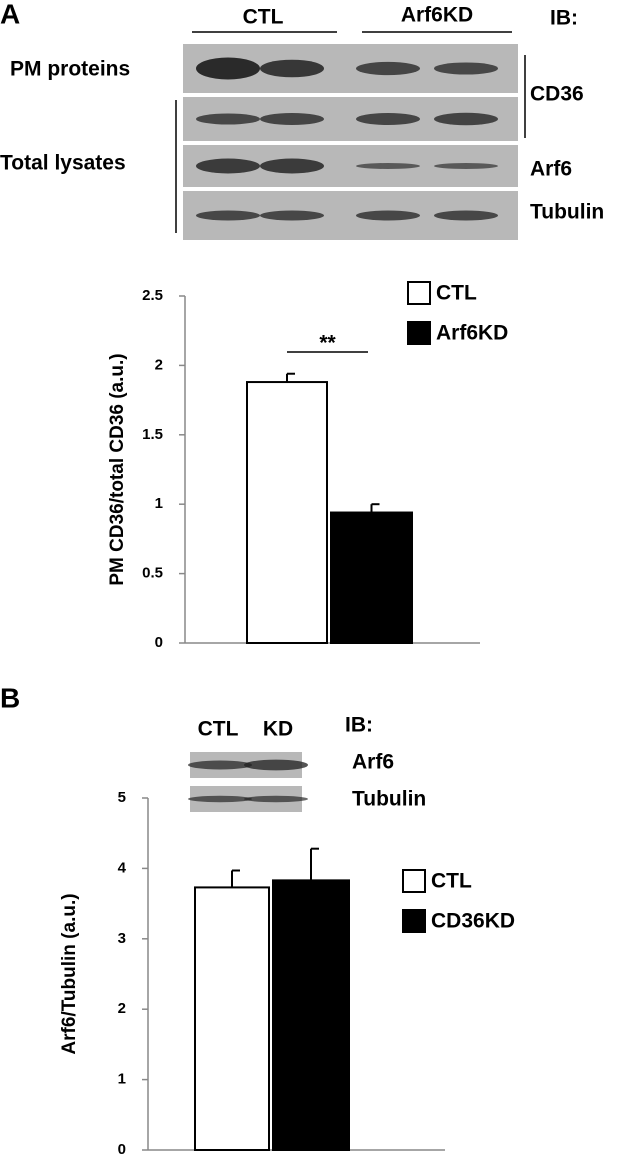  What do you see at coordinates (327, 343) in the screenshot?
I see `significance-label: **` at bounding box center [327, 343].